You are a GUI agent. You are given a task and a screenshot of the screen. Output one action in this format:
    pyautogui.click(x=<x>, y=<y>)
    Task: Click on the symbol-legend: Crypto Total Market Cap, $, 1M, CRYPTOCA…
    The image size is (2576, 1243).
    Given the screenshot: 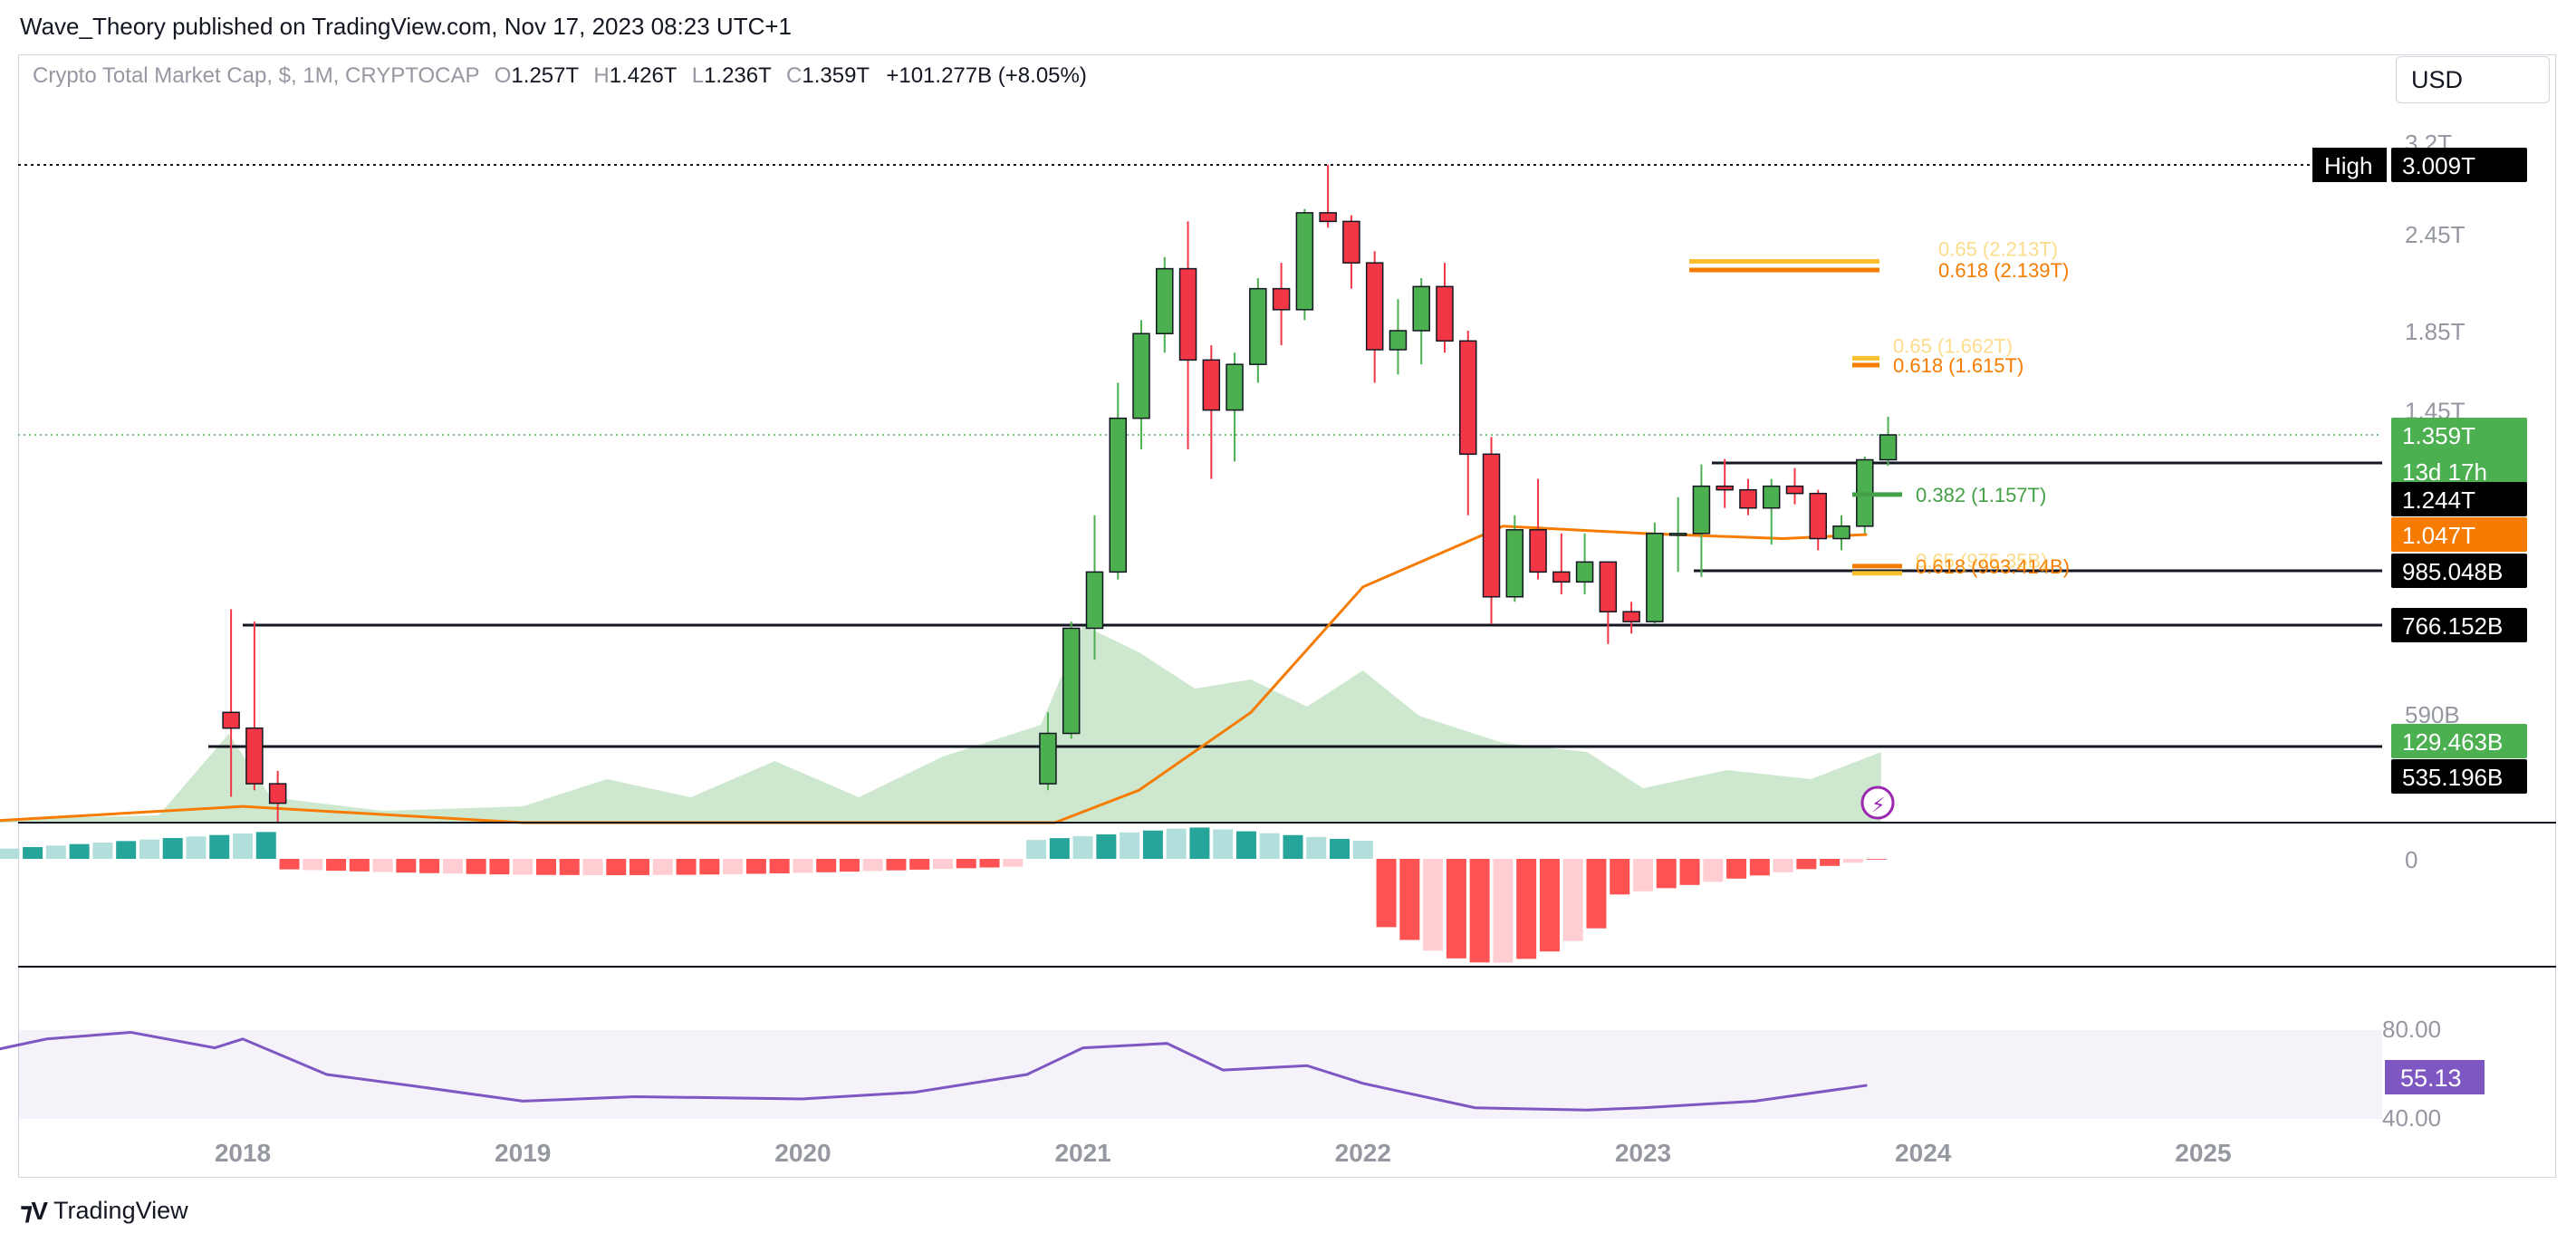 What is the action you would take?
    pyautogui.click(x=560, y=76)
    